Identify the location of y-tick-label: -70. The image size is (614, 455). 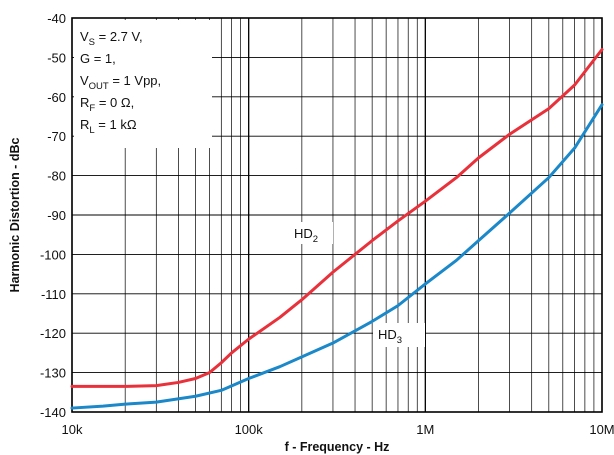
(56, 136).